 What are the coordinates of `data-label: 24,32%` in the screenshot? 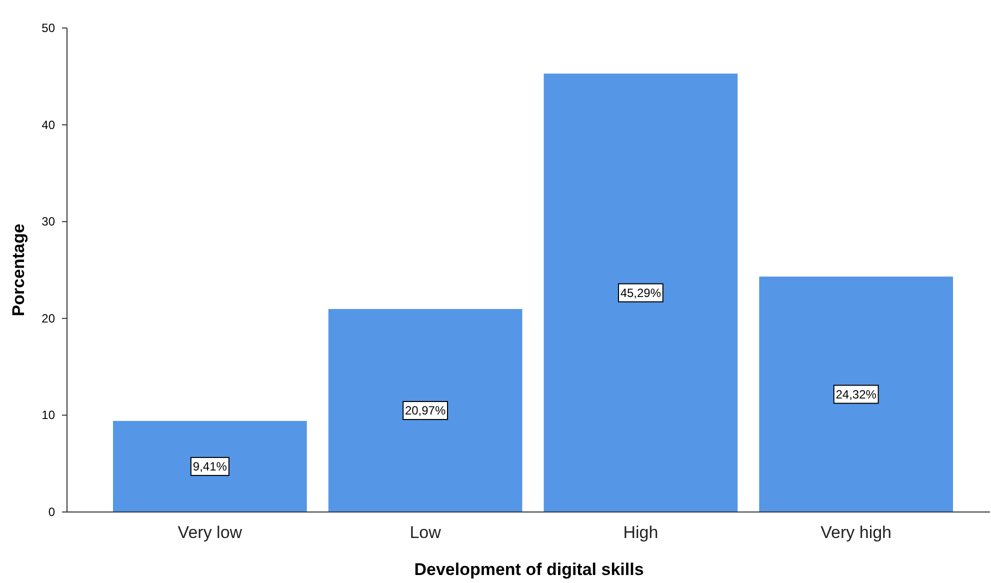 It's located at (856, 394).